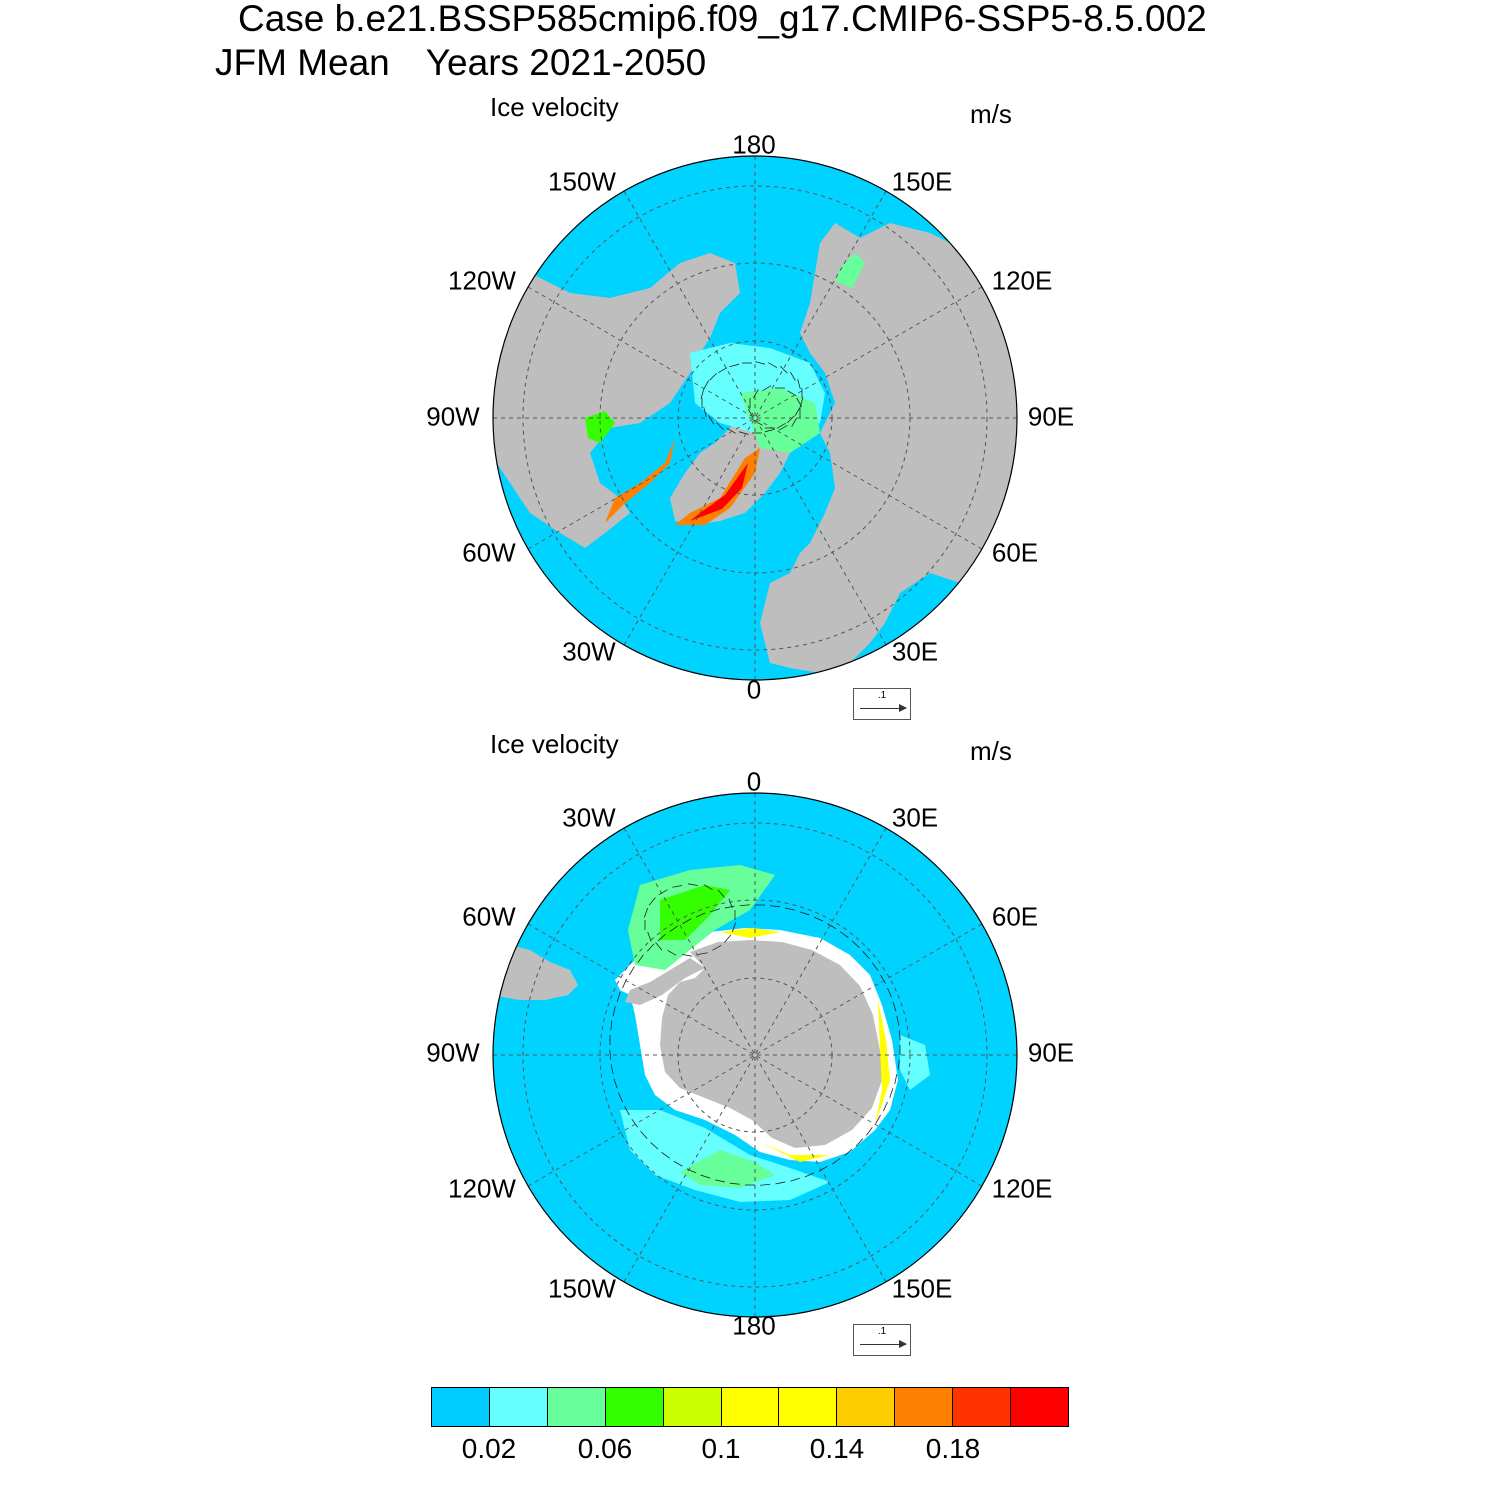 Image resolution: width=1500 pixels, height=1500 pixels. I want to click on colorbar-tick-label: 0.18, so click(953, 1448).